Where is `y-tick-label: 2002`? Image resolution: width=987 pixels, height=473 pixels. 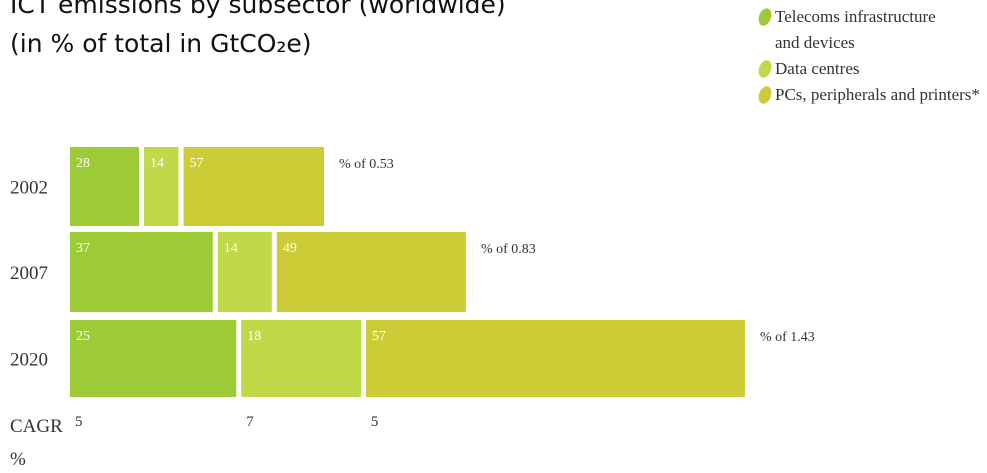 y-tick-label: 2002 is located at coordinates (29, 188).